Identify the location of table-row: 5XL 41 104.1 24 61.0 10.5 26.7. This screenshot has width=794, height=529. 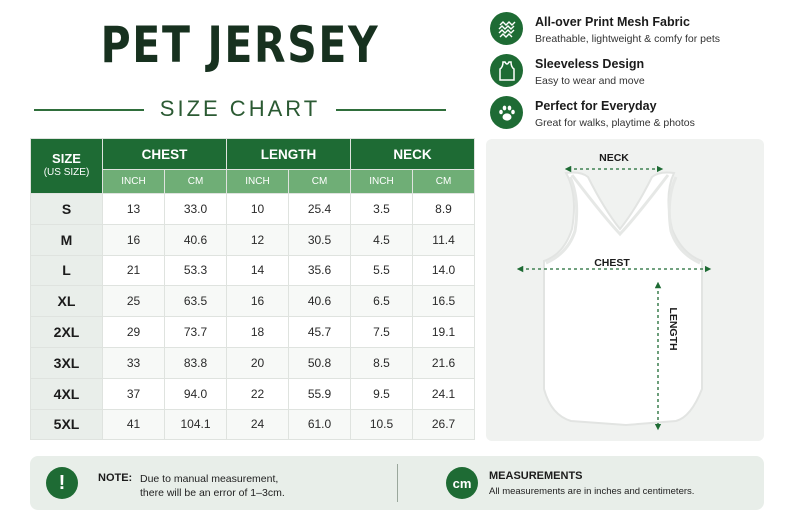
(253, 424).